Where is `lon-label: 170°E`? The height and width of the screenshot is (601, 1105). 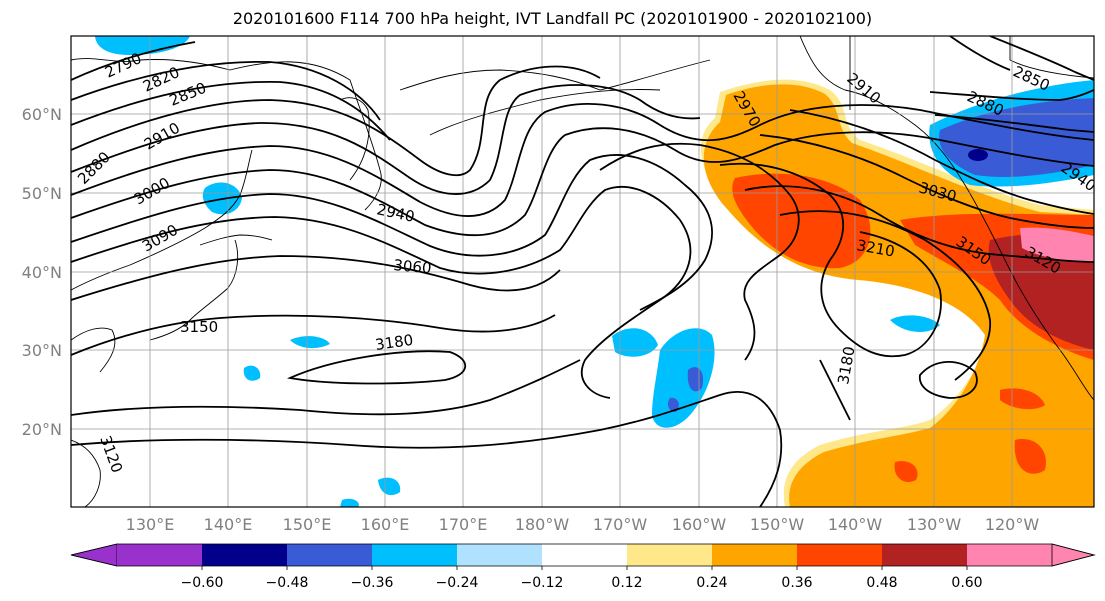
lon-label: 170°E is located at coordinates (463, 524).